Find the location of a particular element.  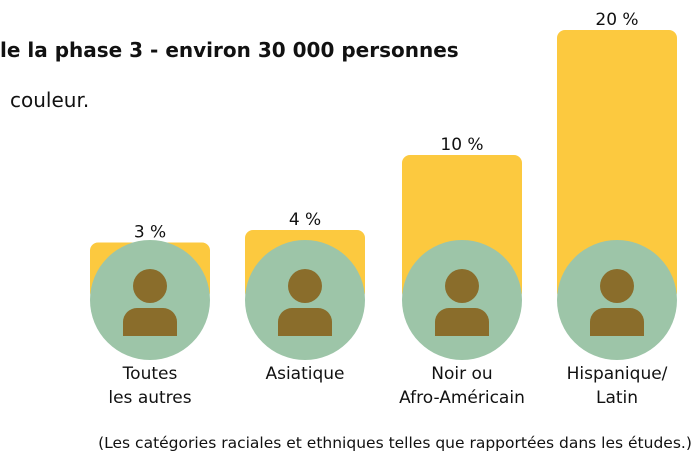

category-label: Noir ou Afro-Américain is located at coordinates (462, 386).